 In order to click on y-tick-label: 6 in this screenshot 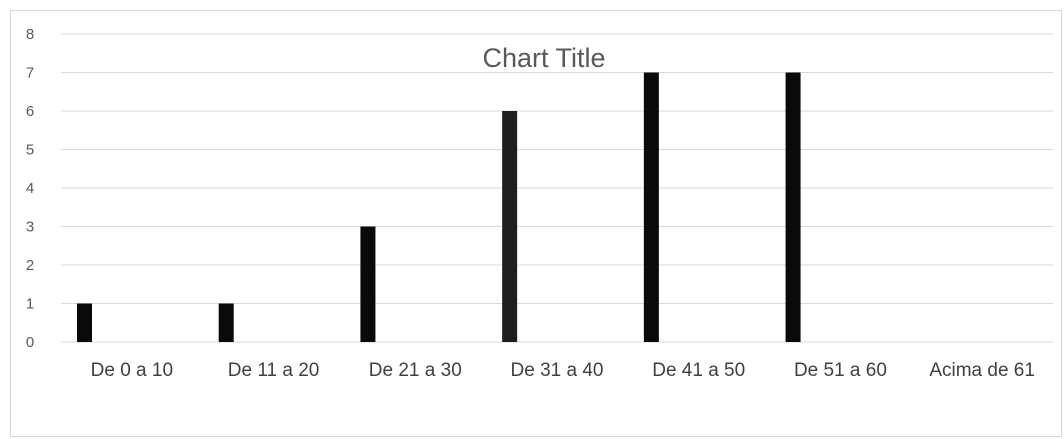, I will do `click(30, 111)`.